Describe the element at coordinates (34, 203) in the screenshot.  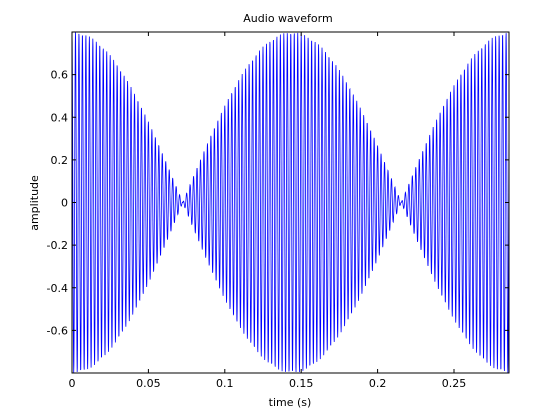
I see `y-axis-label: amplitude` at that location.